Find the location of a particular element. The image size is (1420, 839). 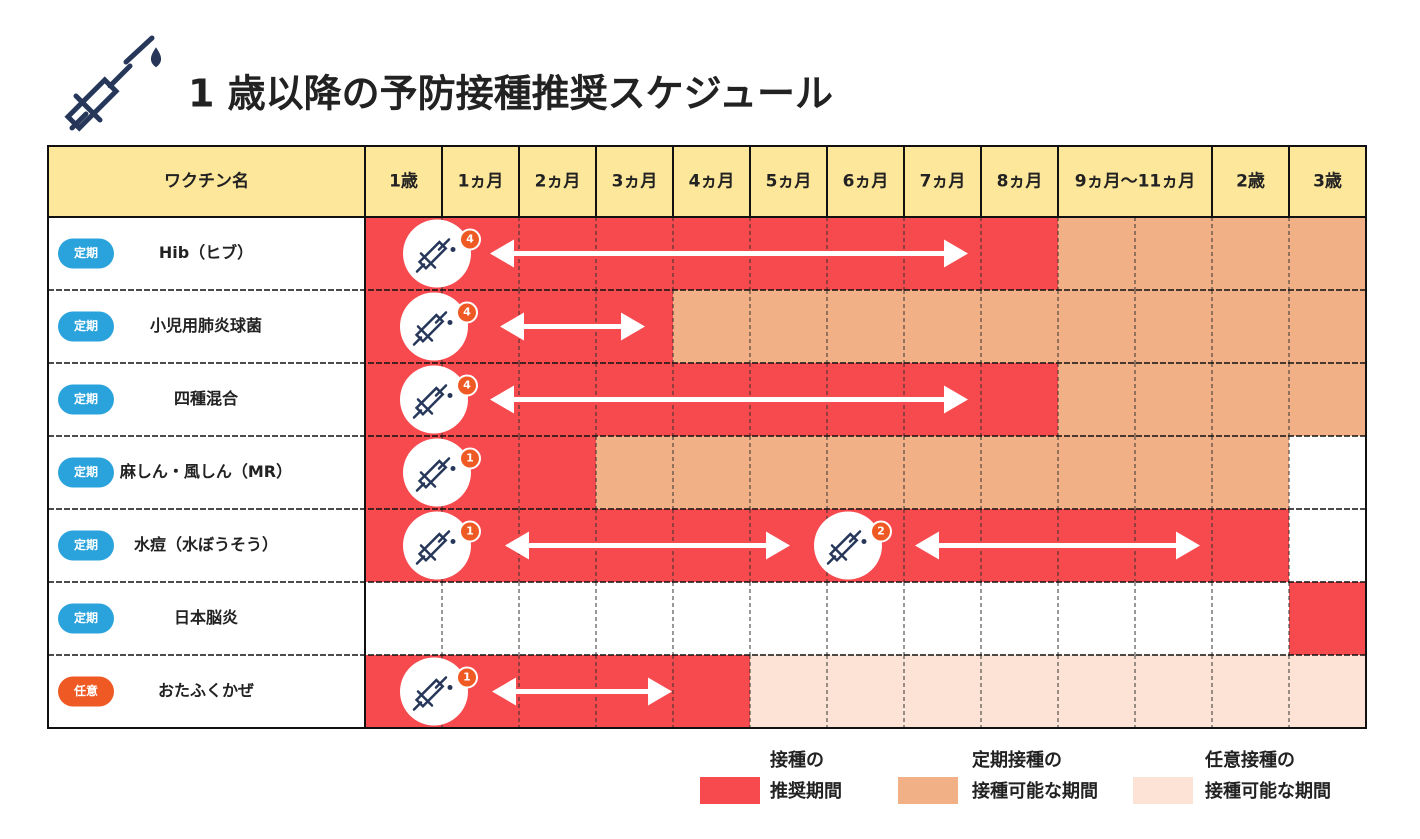

legend-label: 推奨期間 is located at coordinates (806, 791).